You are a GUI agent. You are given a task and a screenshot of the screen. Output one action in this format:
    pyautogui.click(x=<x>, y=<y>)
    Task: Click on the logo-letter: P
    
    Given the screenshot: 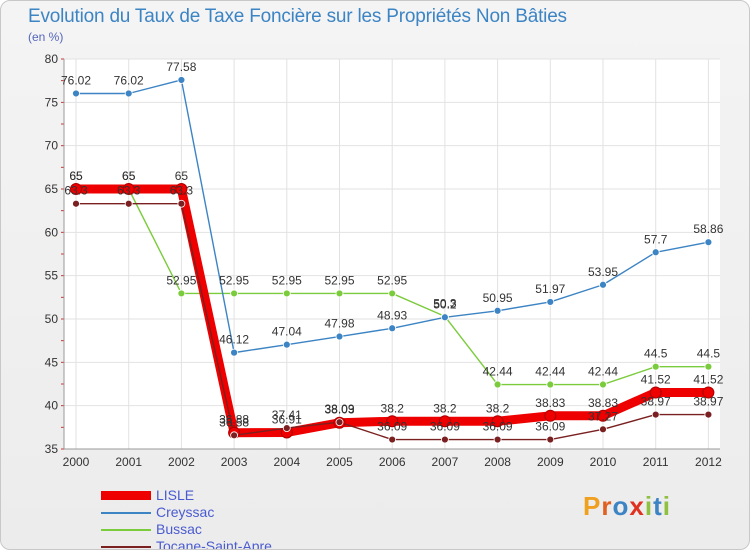 What is the action you would take?
    pyautogui.click(x=592, y=506)
    